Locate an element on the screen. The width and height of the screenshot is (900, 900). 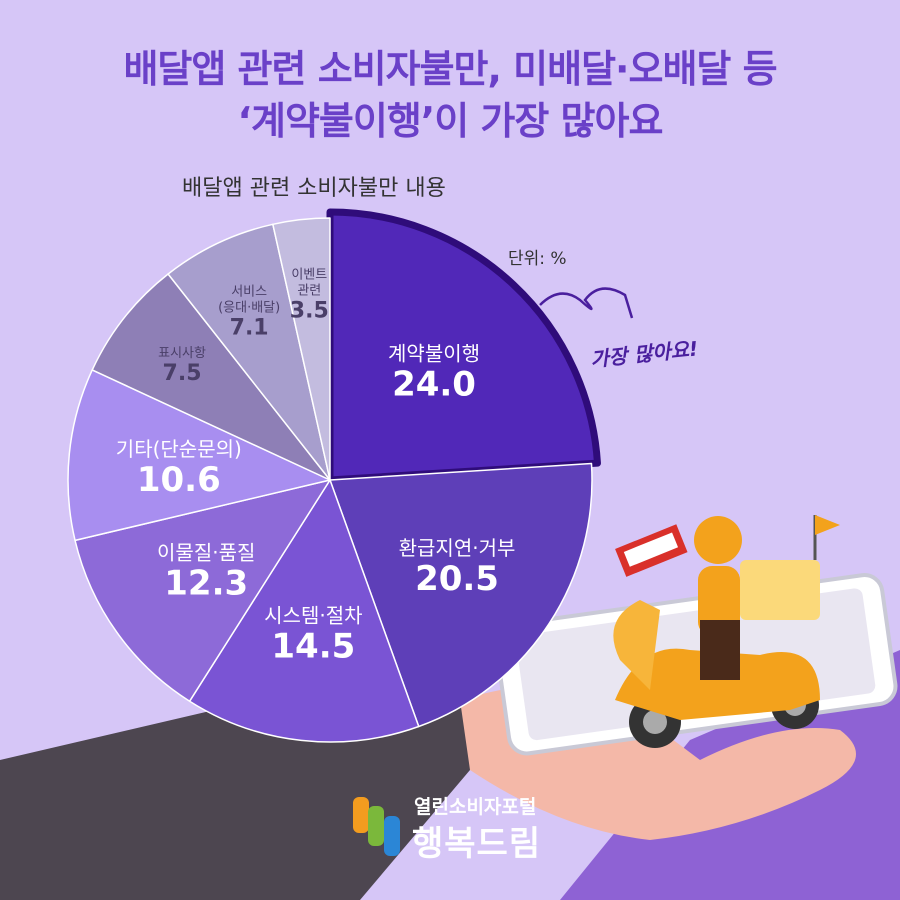
arrow-icon is located at coordinates (586, 303).